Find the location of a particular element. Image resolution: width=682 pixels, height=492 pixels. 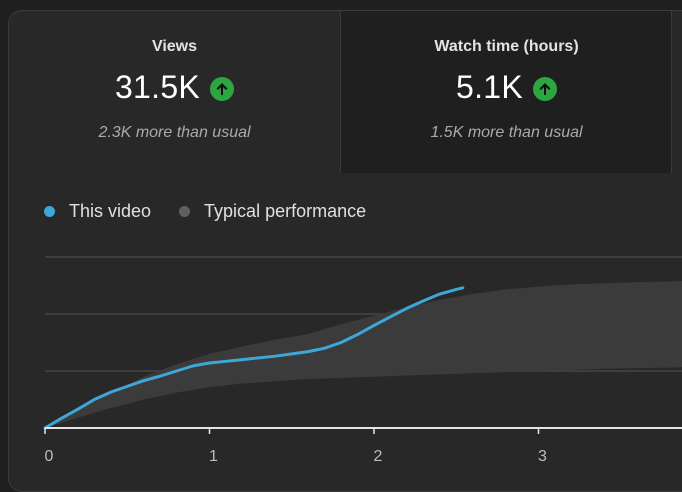

metric-label: Views is located at coordinates (174, 46).